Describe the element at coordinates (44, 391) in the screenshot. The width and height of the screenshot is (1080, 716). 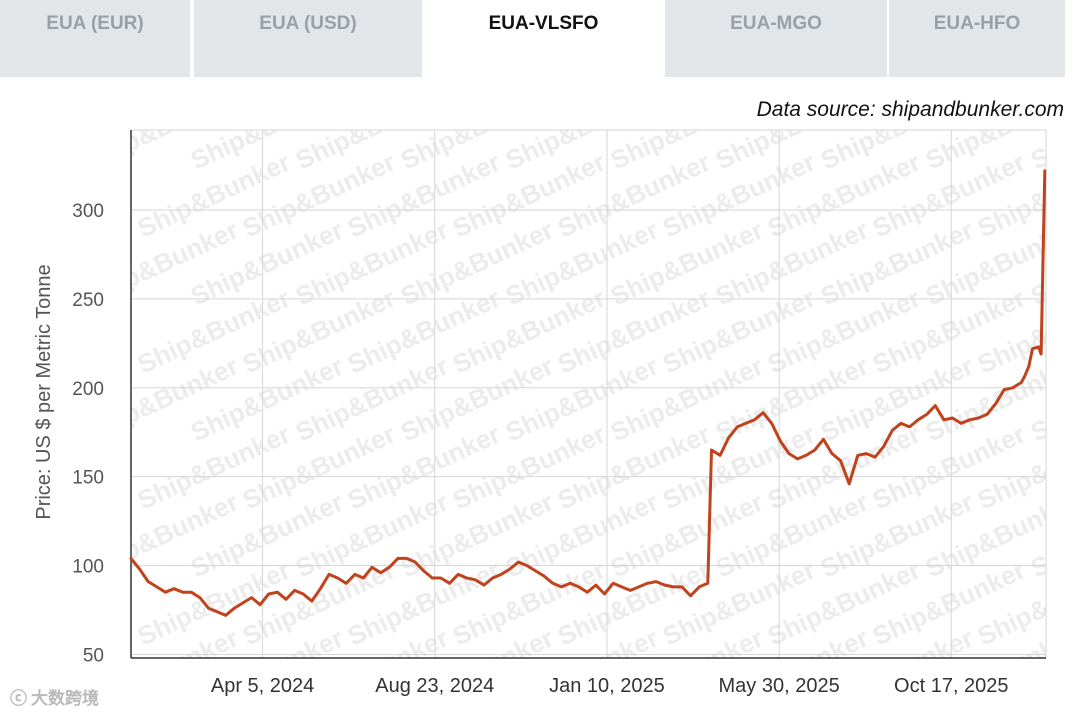
I see `y-axis-title: Price: US $ per Metric Tonne` at that location.